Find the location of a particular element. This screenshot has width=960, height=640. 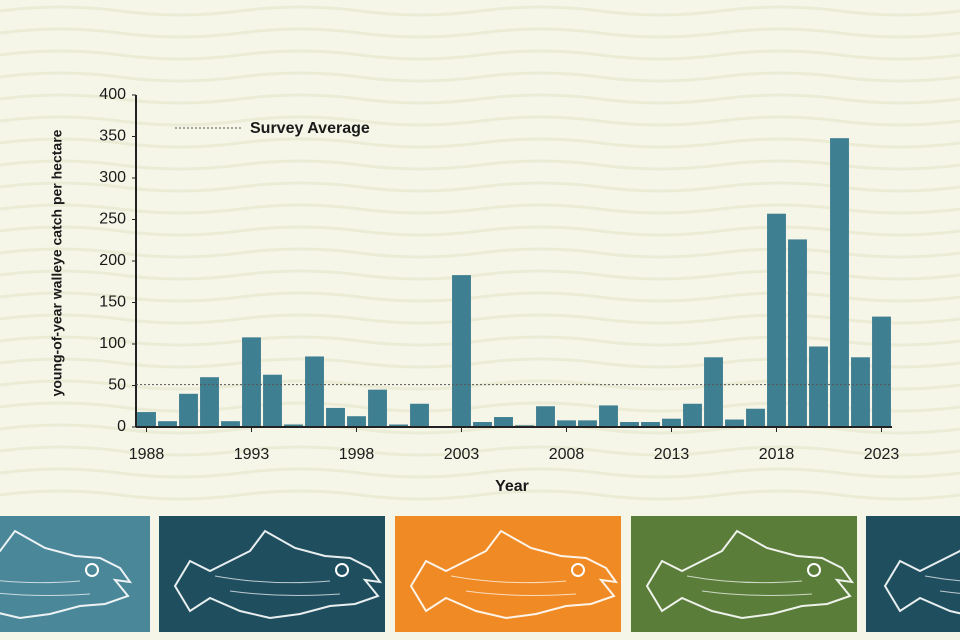

y-tick-label: 250 is located at coordinates (112, 219).